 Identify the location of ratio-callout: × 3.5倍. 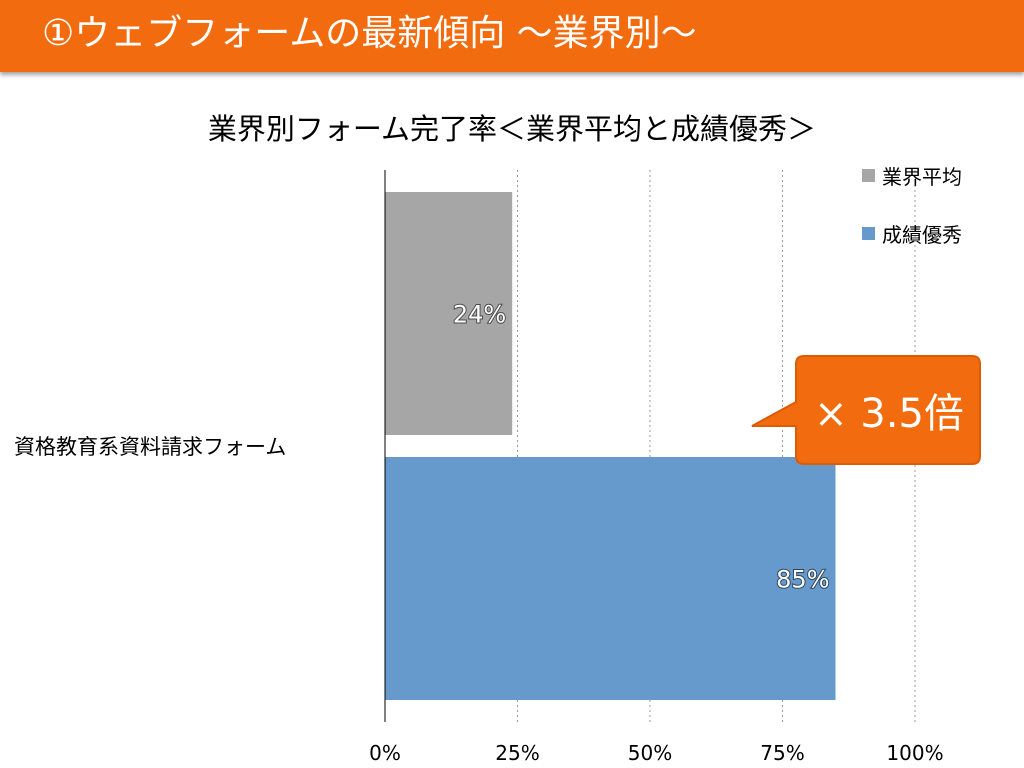
(866, 410).